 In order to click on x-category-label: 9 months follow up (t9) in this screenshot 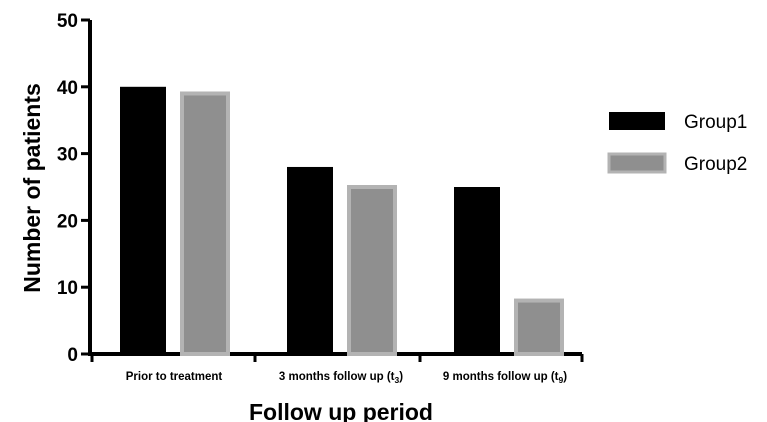, I will do `click(505, 378)`.